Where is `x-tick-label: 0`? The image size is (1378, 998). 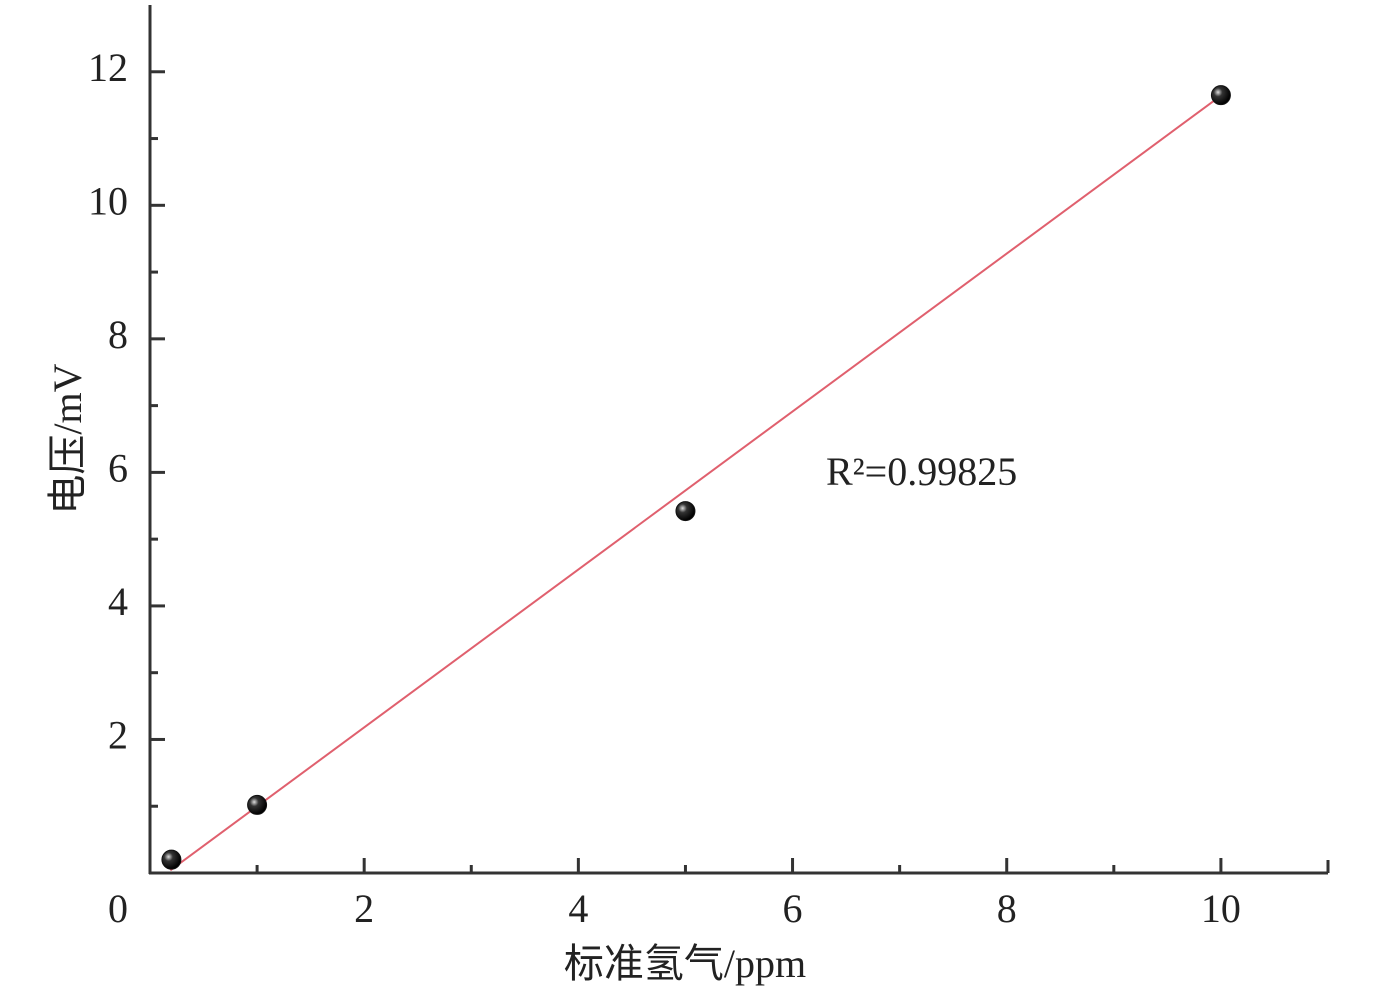 x-tick-label: 0 is located at coordinates (118, 908).